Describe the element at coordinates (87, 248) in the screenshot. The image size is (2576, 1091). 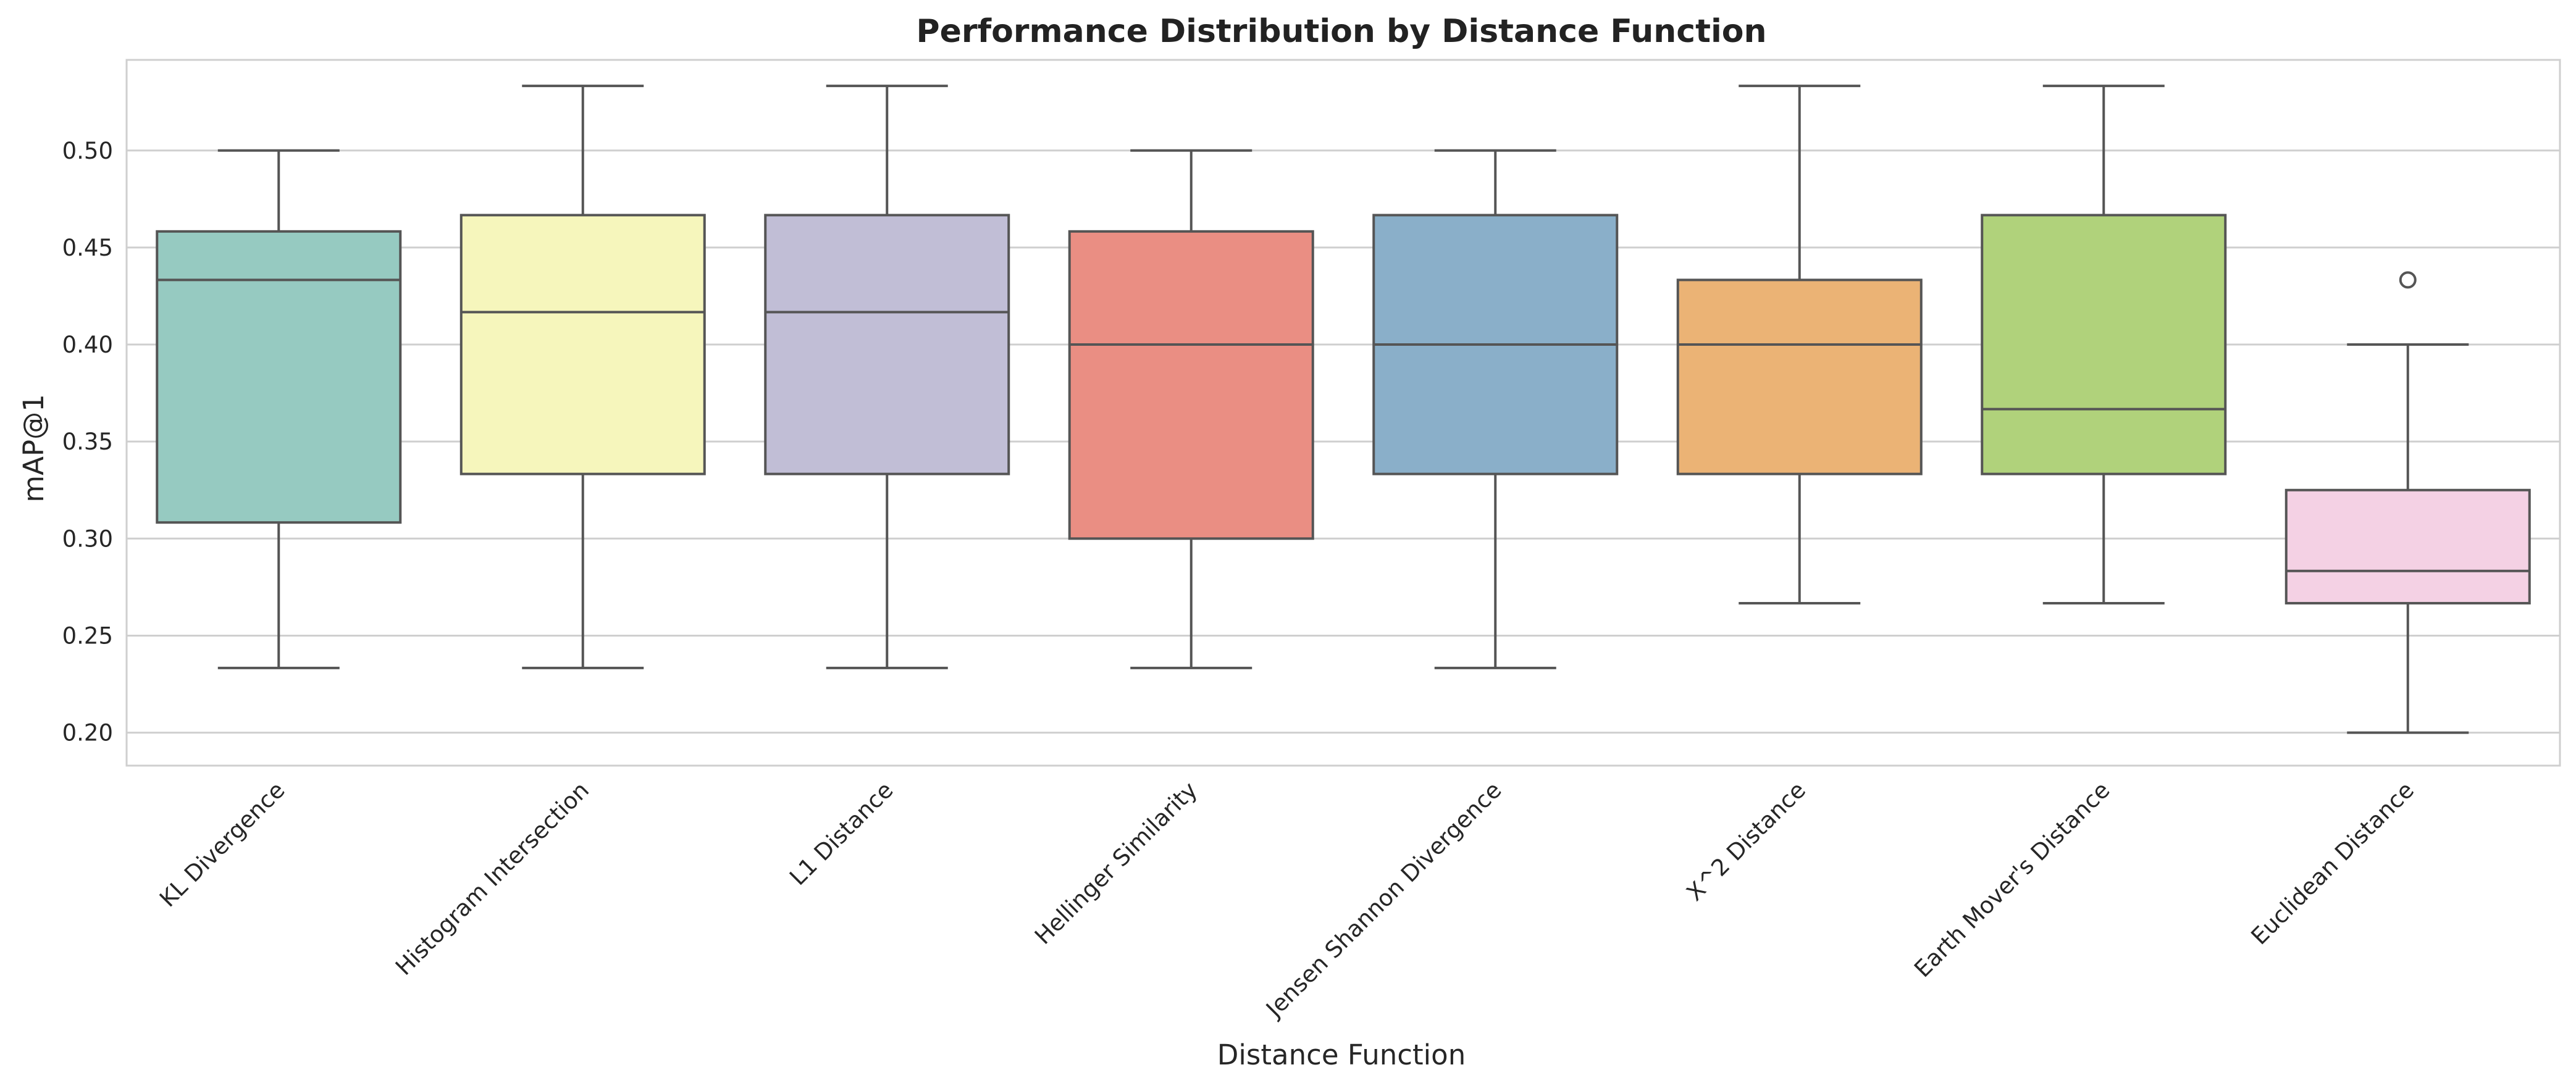
I see `y-tick-label: 0.45` at that location.